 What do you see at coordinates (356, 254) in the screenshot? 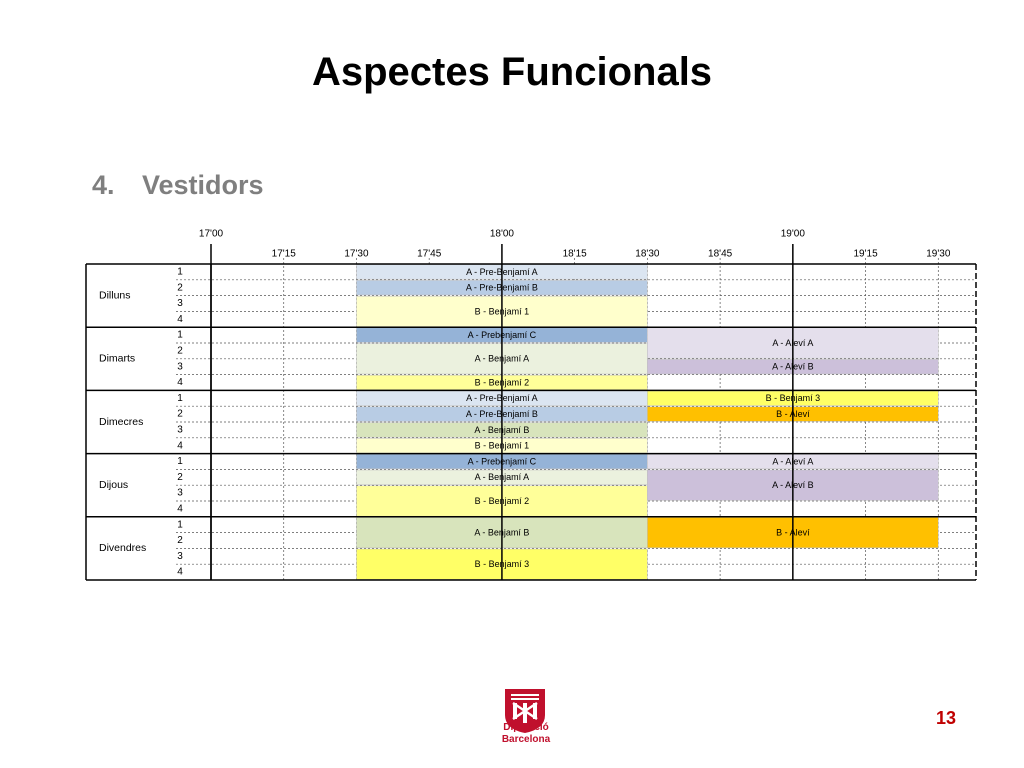
I see `minor-time-label: 17'30` at bounding box center [356, 254].